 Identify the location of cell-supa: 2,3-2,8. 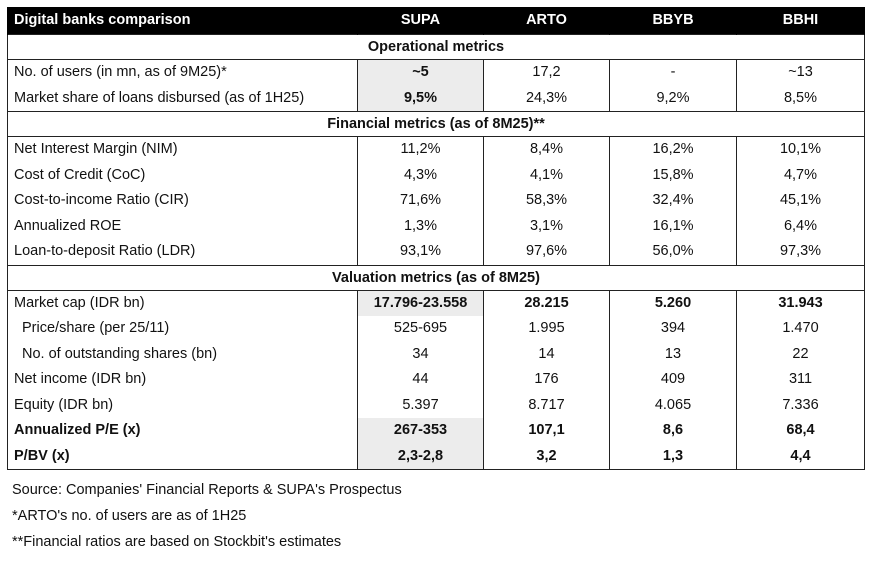
(420, 456).